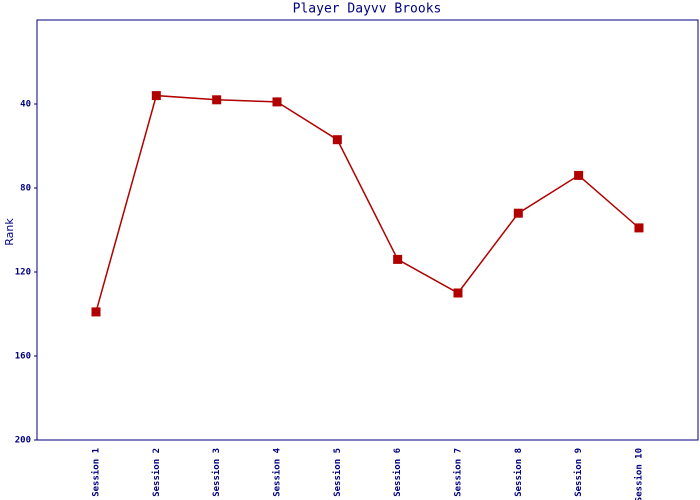 This screenshot has width=700, height=500. I want to click on x-tick-label: Session 2, so click(156, 472).